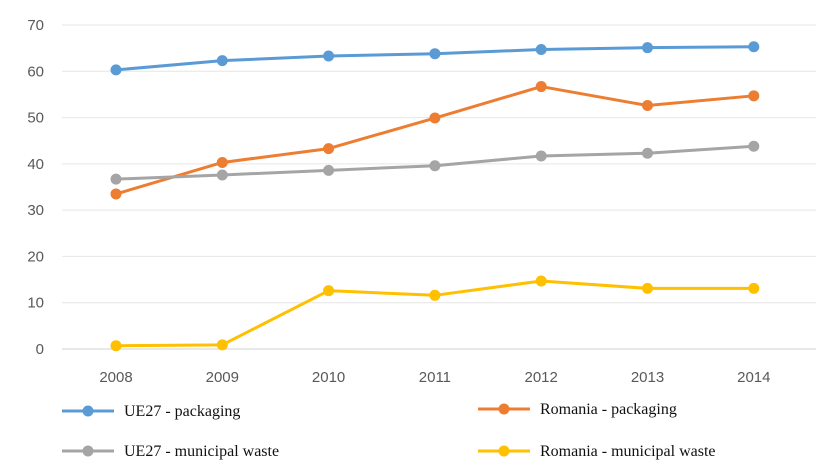  What do you see at coordinates (753, 377) in the screenshot?
I see `x-tick-label: 2014` at bounding box center [753, 377].